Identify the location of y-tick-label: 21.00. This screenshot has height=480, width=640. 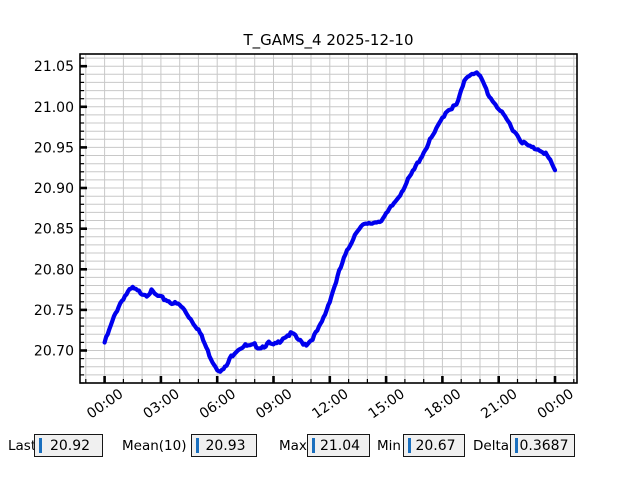
(54, 108).